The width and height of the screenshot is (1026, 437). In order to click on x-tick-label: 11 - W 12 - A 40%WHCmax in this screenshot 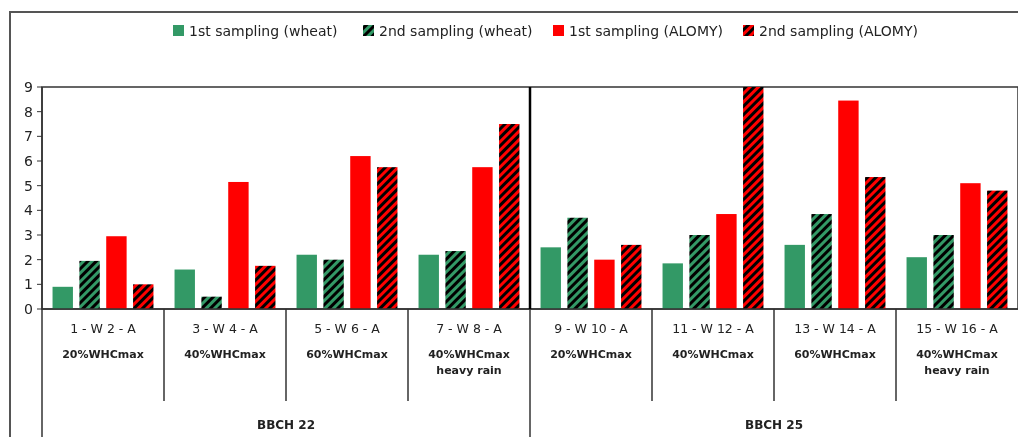, I will do `click(713, 341)`.